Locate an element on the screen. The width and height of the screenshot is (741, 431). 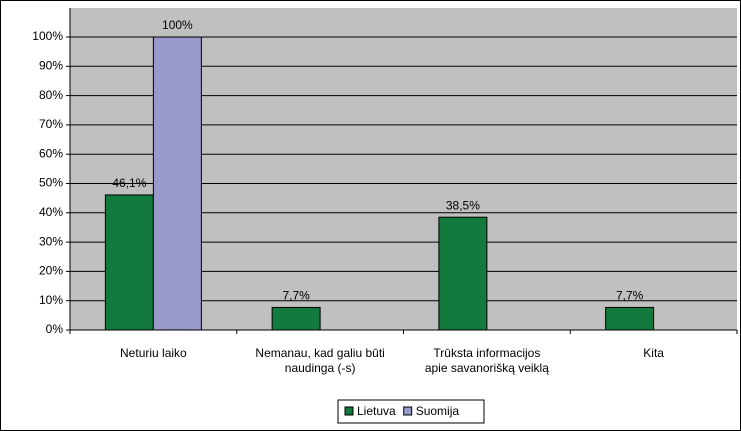
y-tick-label: 60% is located at coordinates (51, 153).